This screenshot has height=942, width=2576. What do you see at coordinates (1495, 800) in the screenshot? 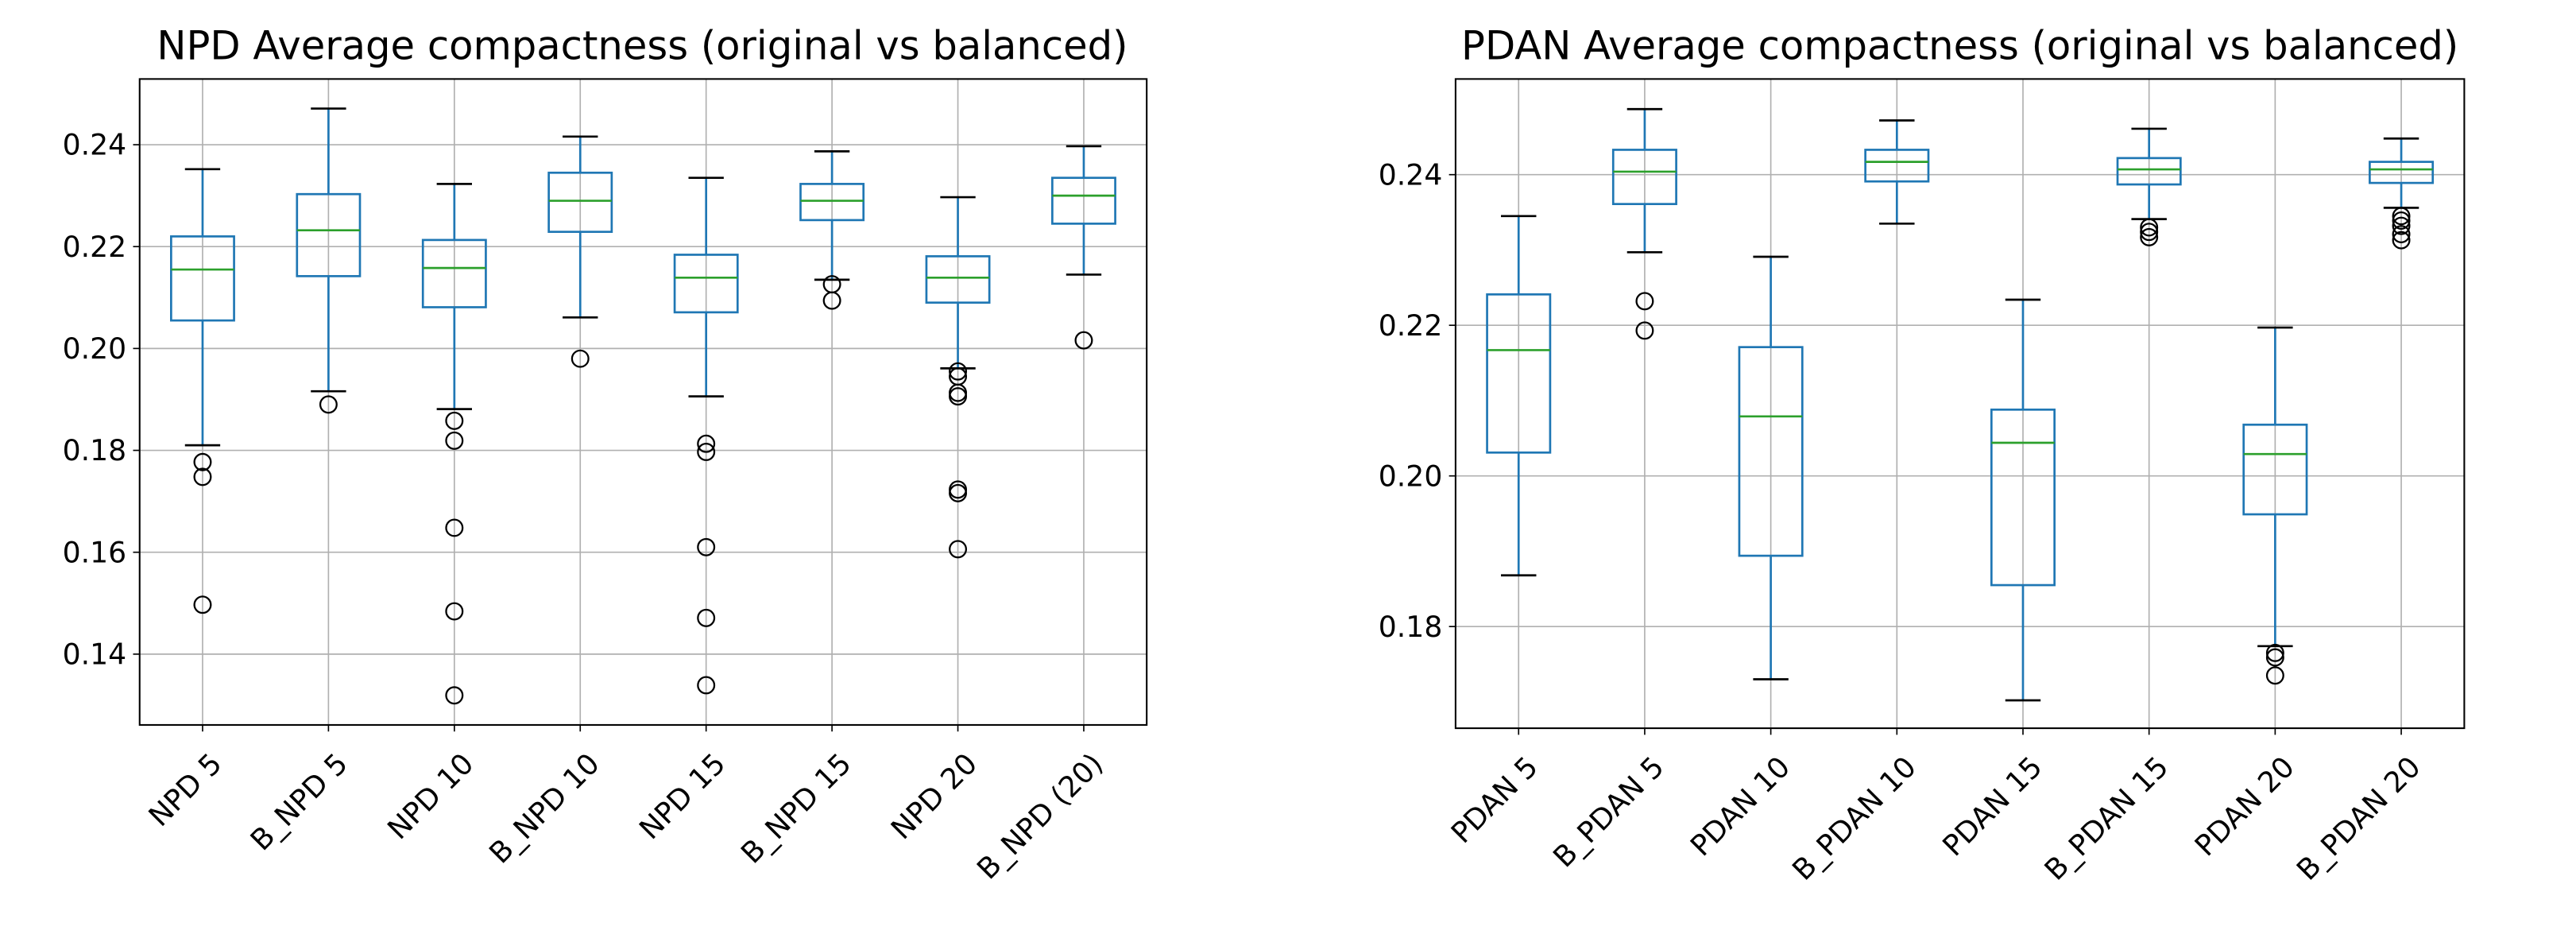
I see `x-tick-label: PDAN 5` at bounding box center [1495, 800].